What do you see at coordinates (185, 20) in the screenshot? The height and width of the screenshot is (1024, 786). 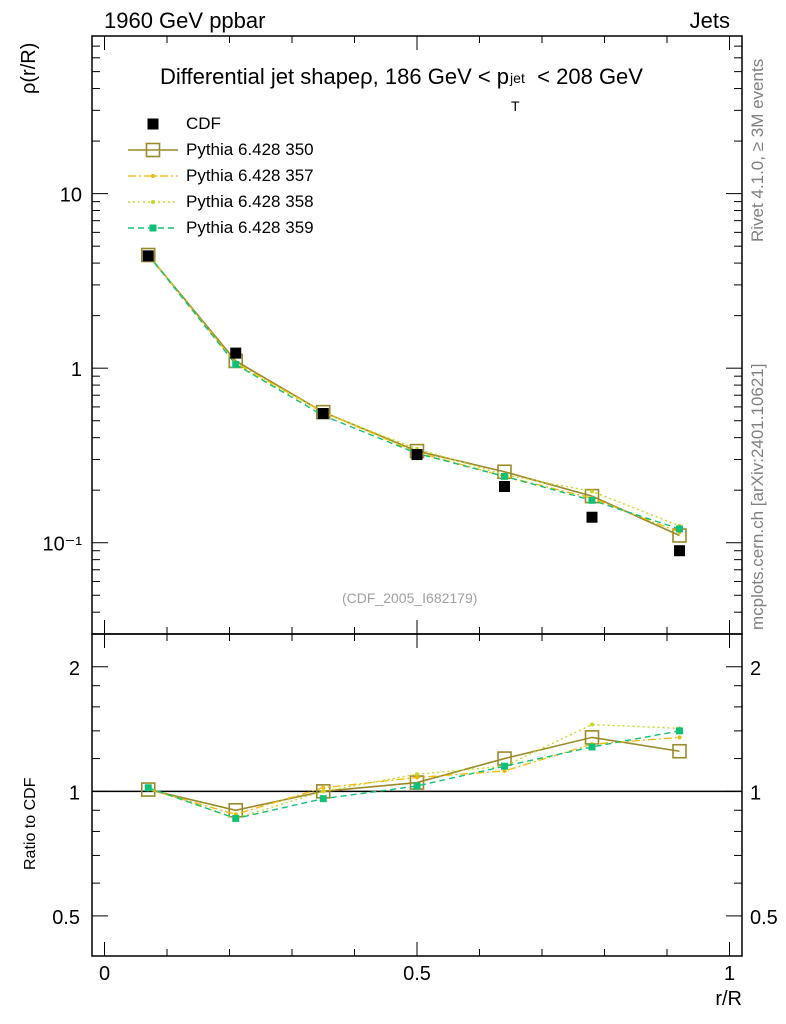 I see `header-left: 1960 GeV ppbar` at bounding box center [185, 20].